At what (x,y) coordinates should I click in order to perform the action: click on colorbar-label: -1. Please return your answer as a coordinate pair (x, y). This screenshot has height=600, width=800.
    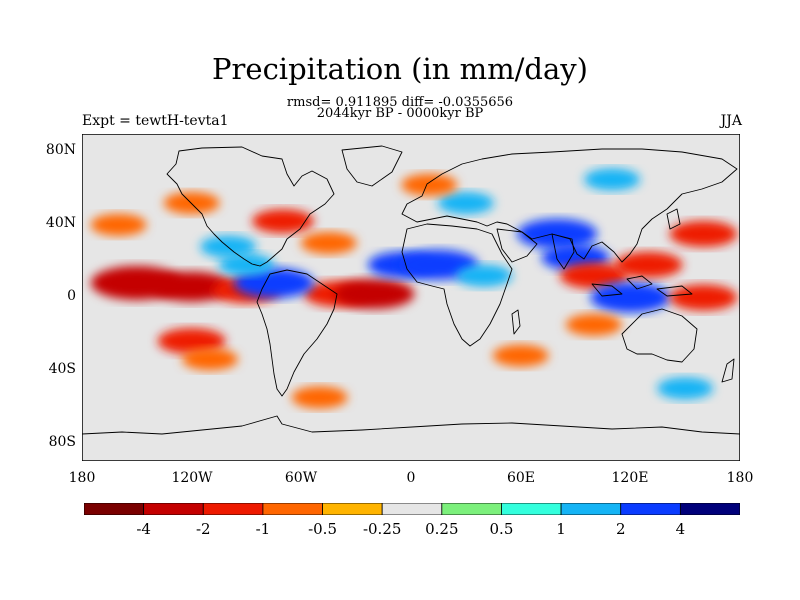
    Looking at the image, I should click on (263, 529).